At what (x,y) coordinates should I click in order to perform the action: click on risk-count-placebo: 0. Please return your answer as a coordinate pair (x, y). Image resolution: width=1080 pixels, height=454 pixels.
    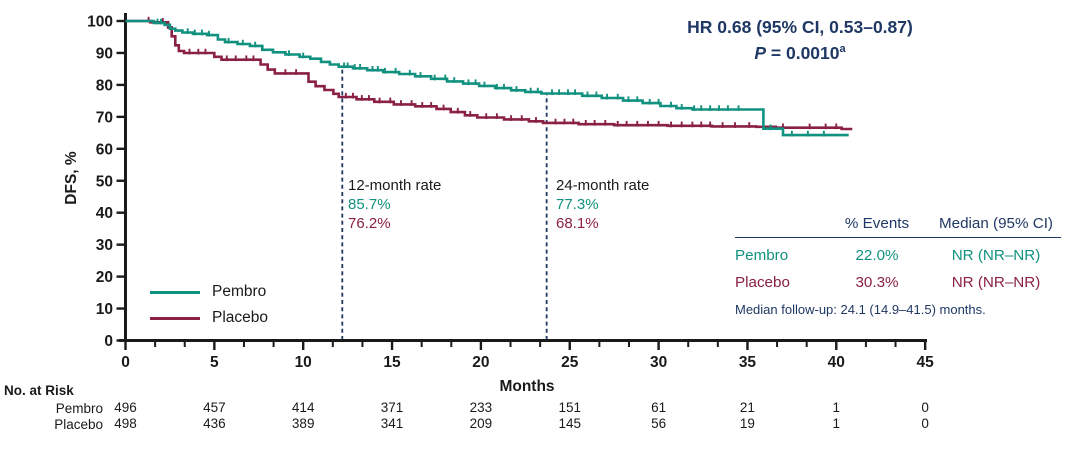
    Looking at the image, I should click on (925, 423).